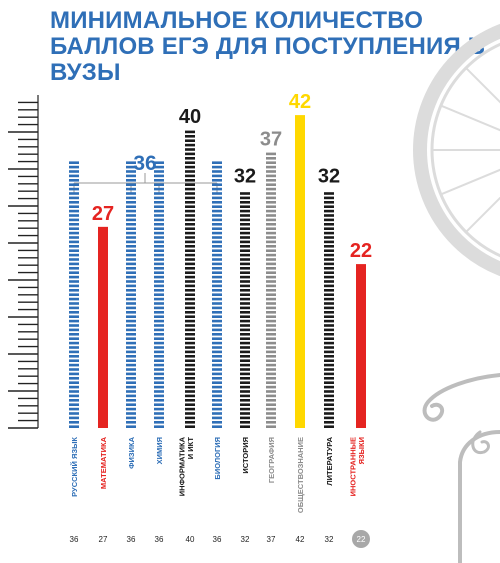  I want to click on category-label-line: ОБЩЕСТВОЗНАНИЕ, so click(300, 475).